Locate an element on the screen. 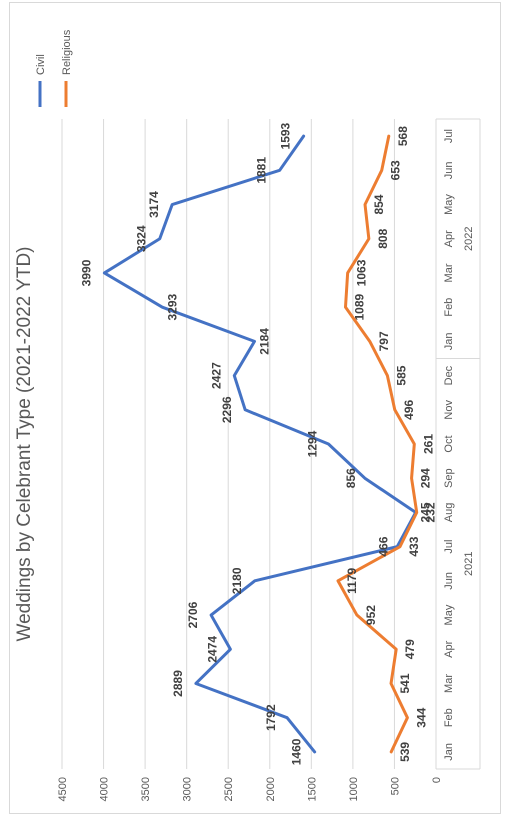 This screenshot has width=507, height=819. data-label: 1881 is located at coordinates (262, 170).